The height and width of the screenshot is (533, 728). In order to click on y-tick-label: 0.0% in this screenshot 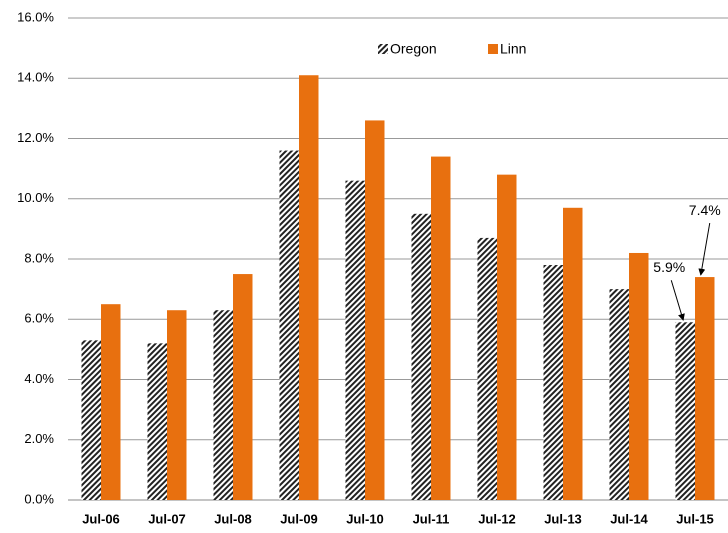, I will do `click(39, 498)`.